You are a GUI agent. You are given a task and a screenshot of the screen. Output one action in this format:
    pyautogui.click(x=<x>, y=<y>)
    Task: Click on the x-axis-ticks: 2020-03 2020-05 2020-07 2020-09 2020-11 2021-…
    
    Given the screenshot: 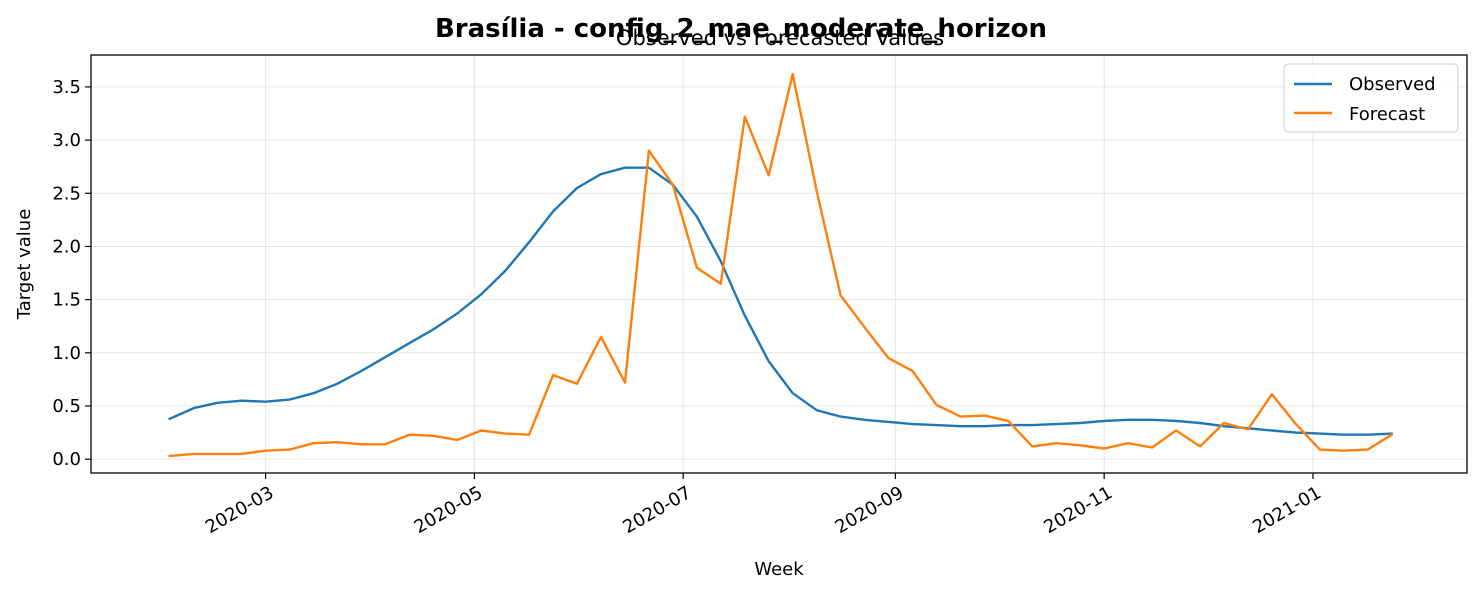 What is the action you would take?
    pyautogui.click(x=763, y=505)
    